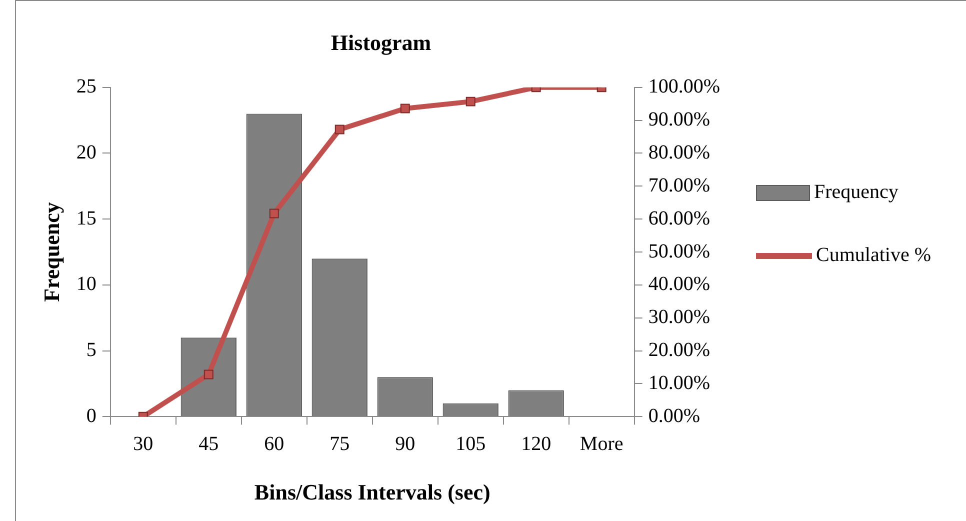 The image size is (966, 521). Describe the element at coordinates (91, 350) in the screenshot. I see `y-tick-label: 5` at that location.